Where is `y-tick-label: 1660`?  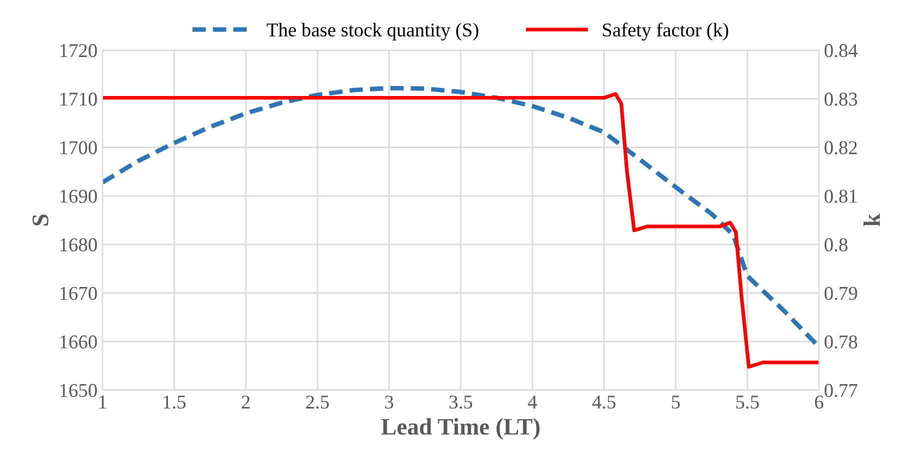 y-tick-label: 1660 is located at coordinates (78, 341).